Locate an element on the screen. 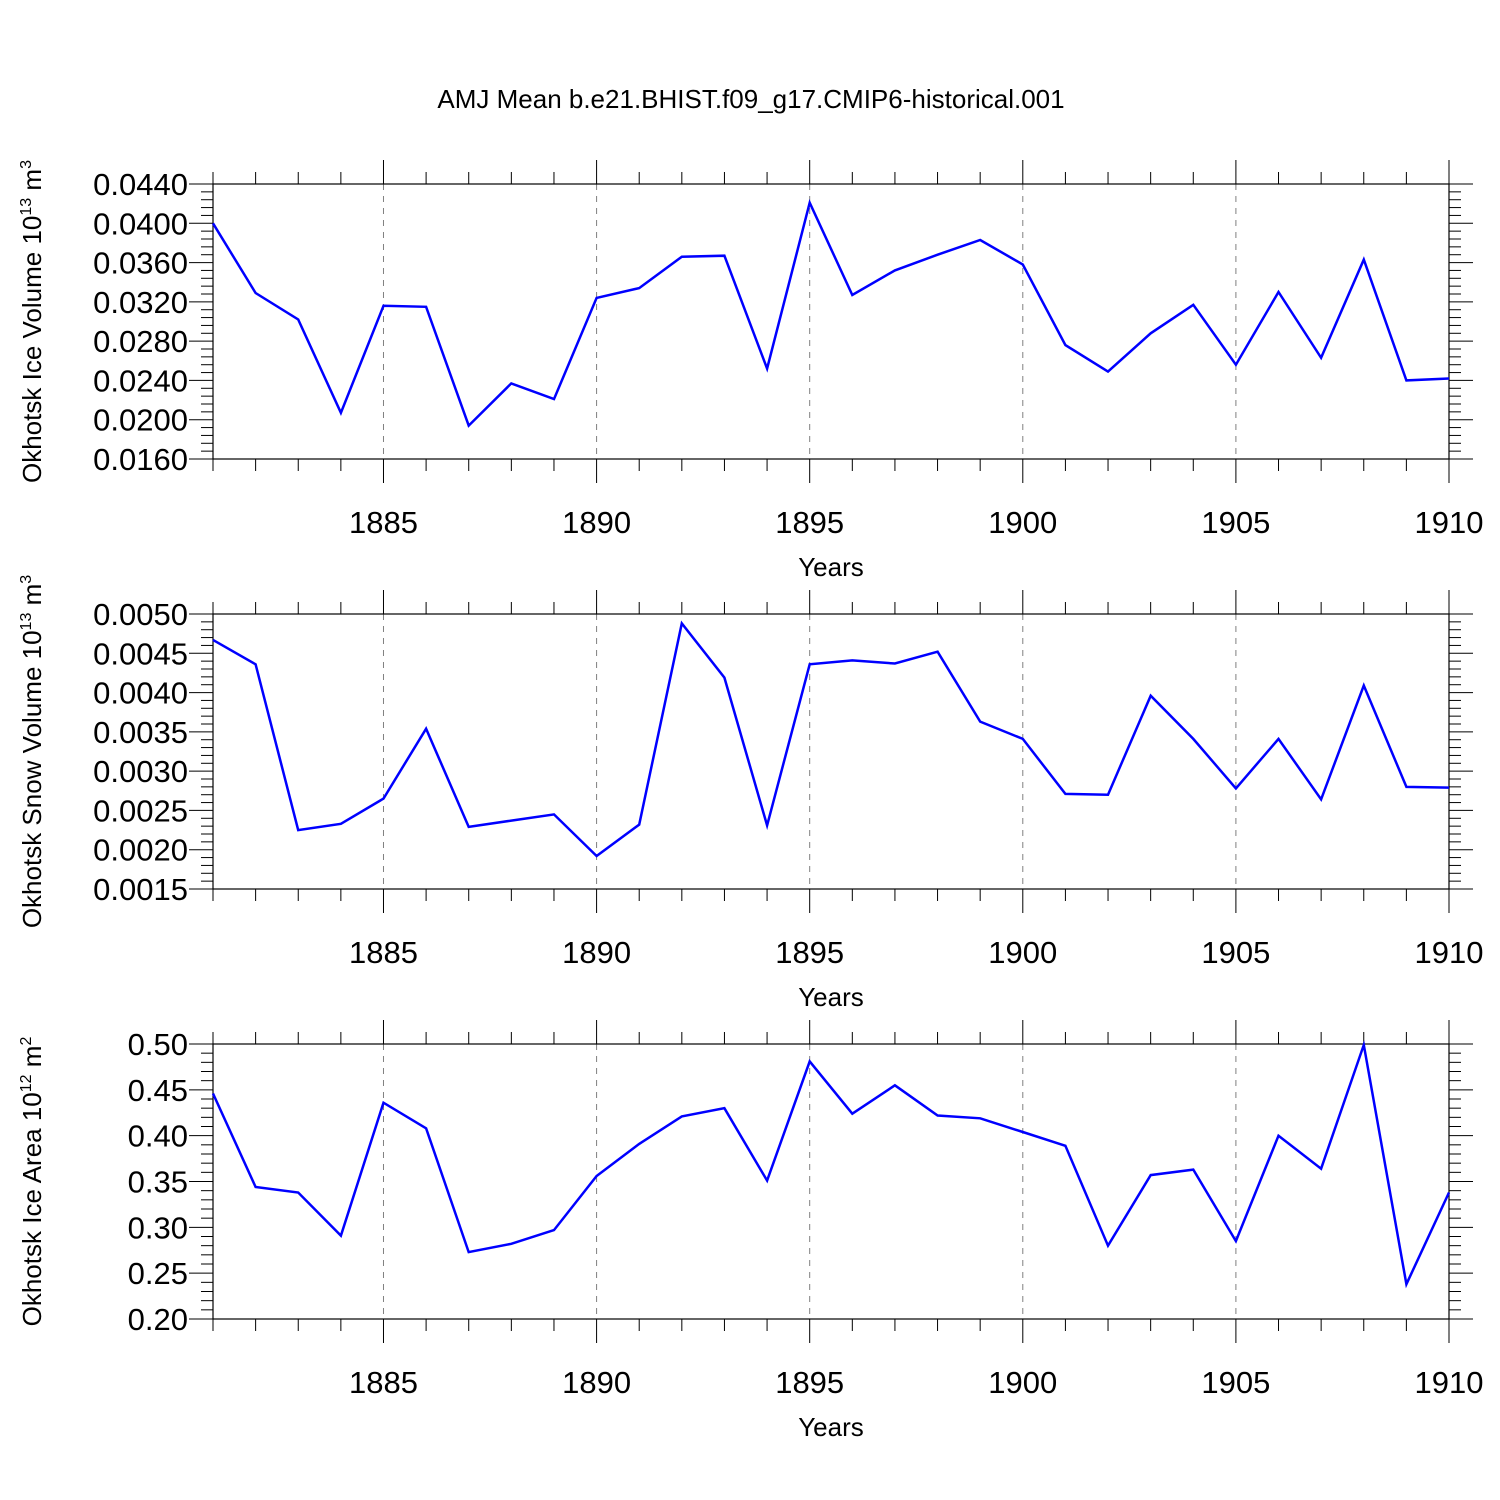 The height and width of the screenshot is (1500, 1500). y-tick-label: 0.0240 is located at coordinates (140, 380).